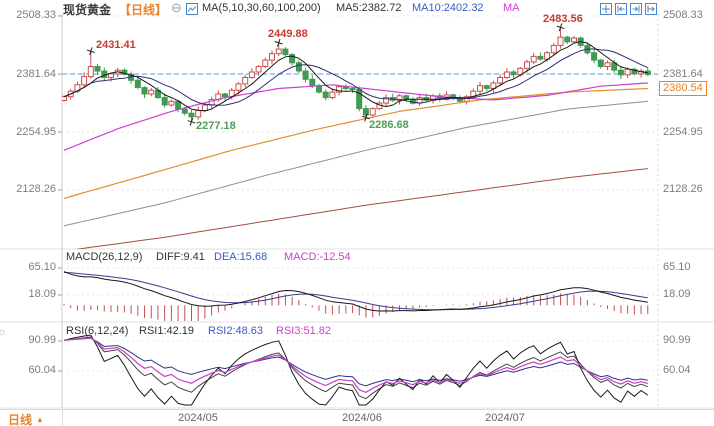 The height and width of the screenshot is (426, 714). Describe the element at coordinates (116, 45) in the screenshot. I see `high-price-annotation: 2431.41` at that location.